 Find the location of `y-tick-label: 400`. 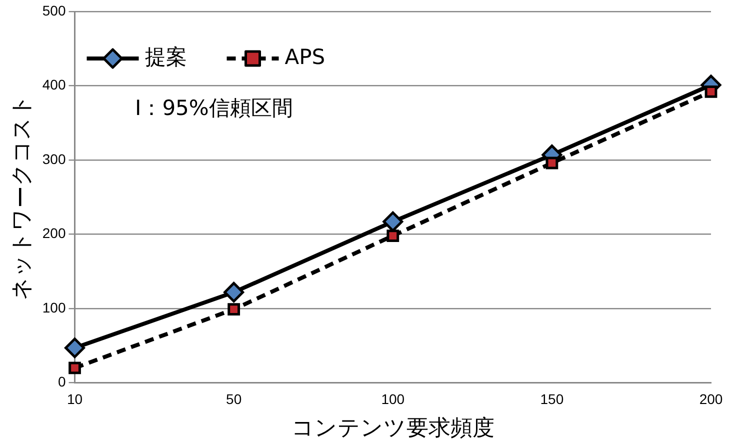

y-tick-label: 400 is located at coordinates (54, 84).